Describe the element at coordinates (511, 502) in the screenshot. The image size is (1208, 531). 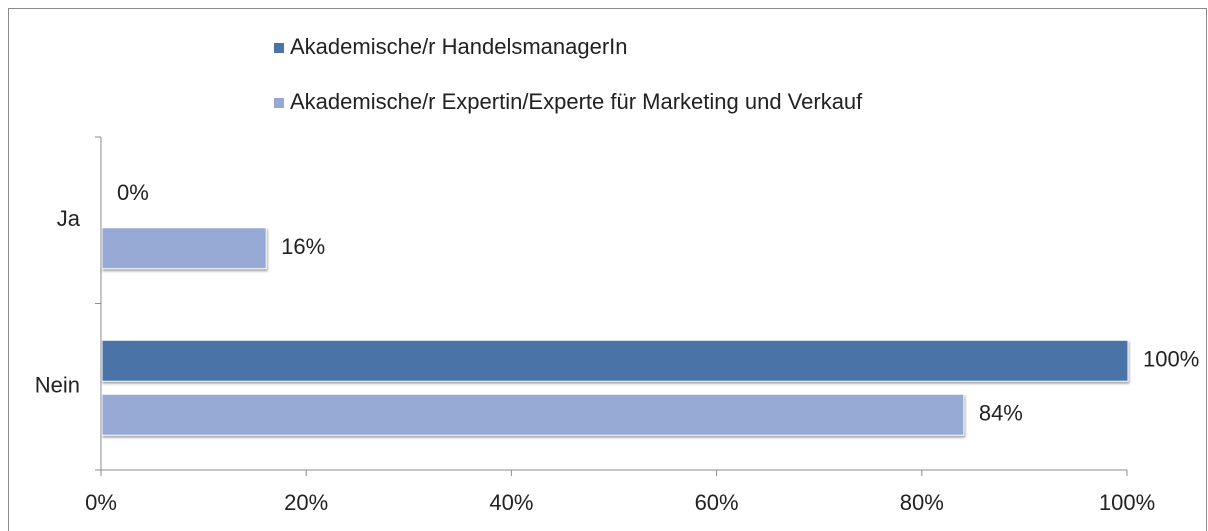
I see `x-tick-label: 40%` at that location.